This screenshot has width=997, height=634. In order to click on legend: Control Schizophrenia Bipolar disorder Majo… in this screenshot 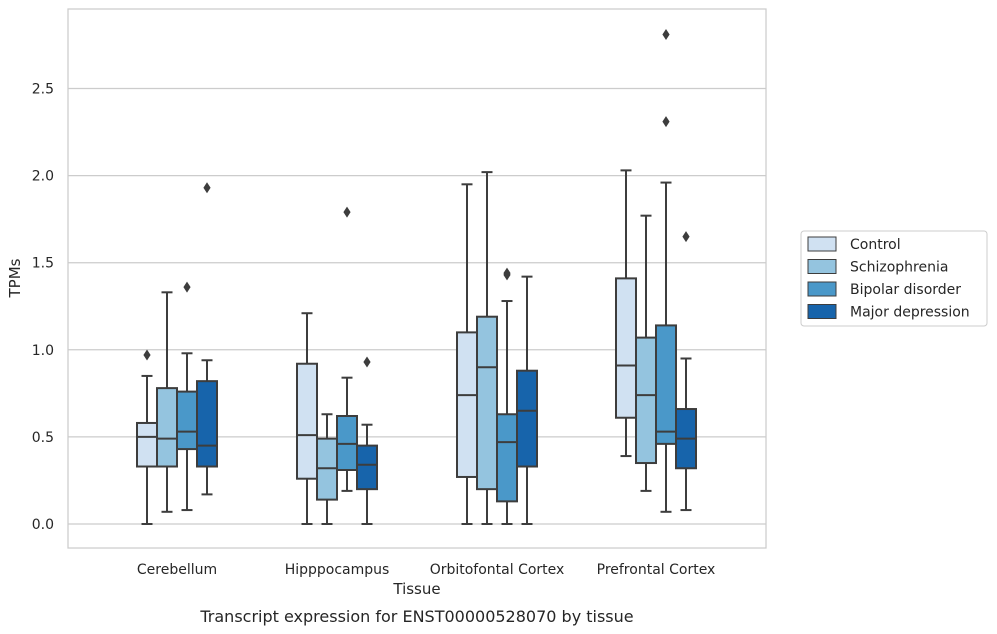, I will do `click(894, 278)`.